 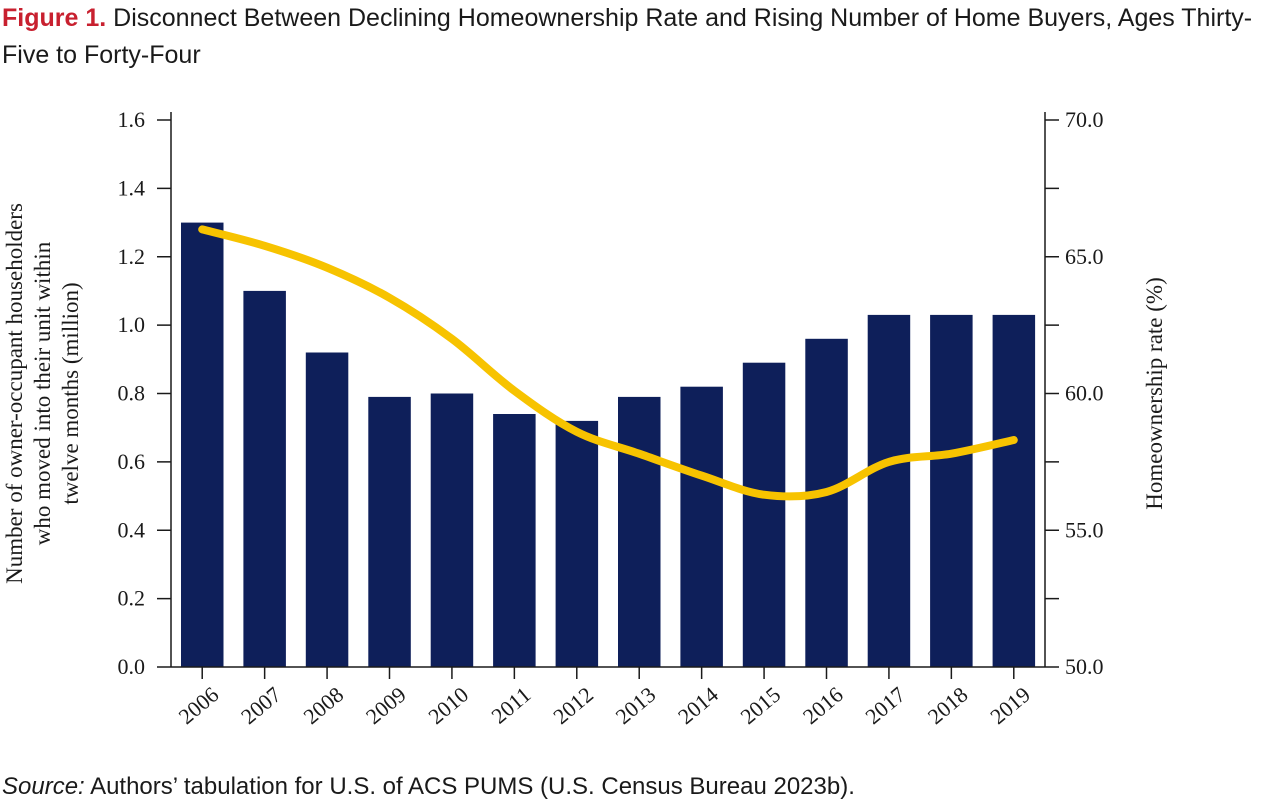 I want to click on right-axis-title: Homeownership rate (%), so click(x=1154, y=393).